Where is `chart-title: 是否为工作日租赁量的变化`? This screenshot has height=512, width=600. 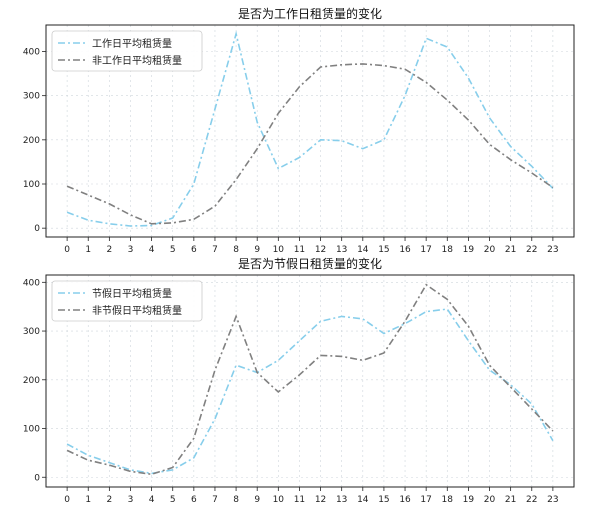 chart-title: 是否为工作日租赁量的变化 is located at coordinates (310, 13).